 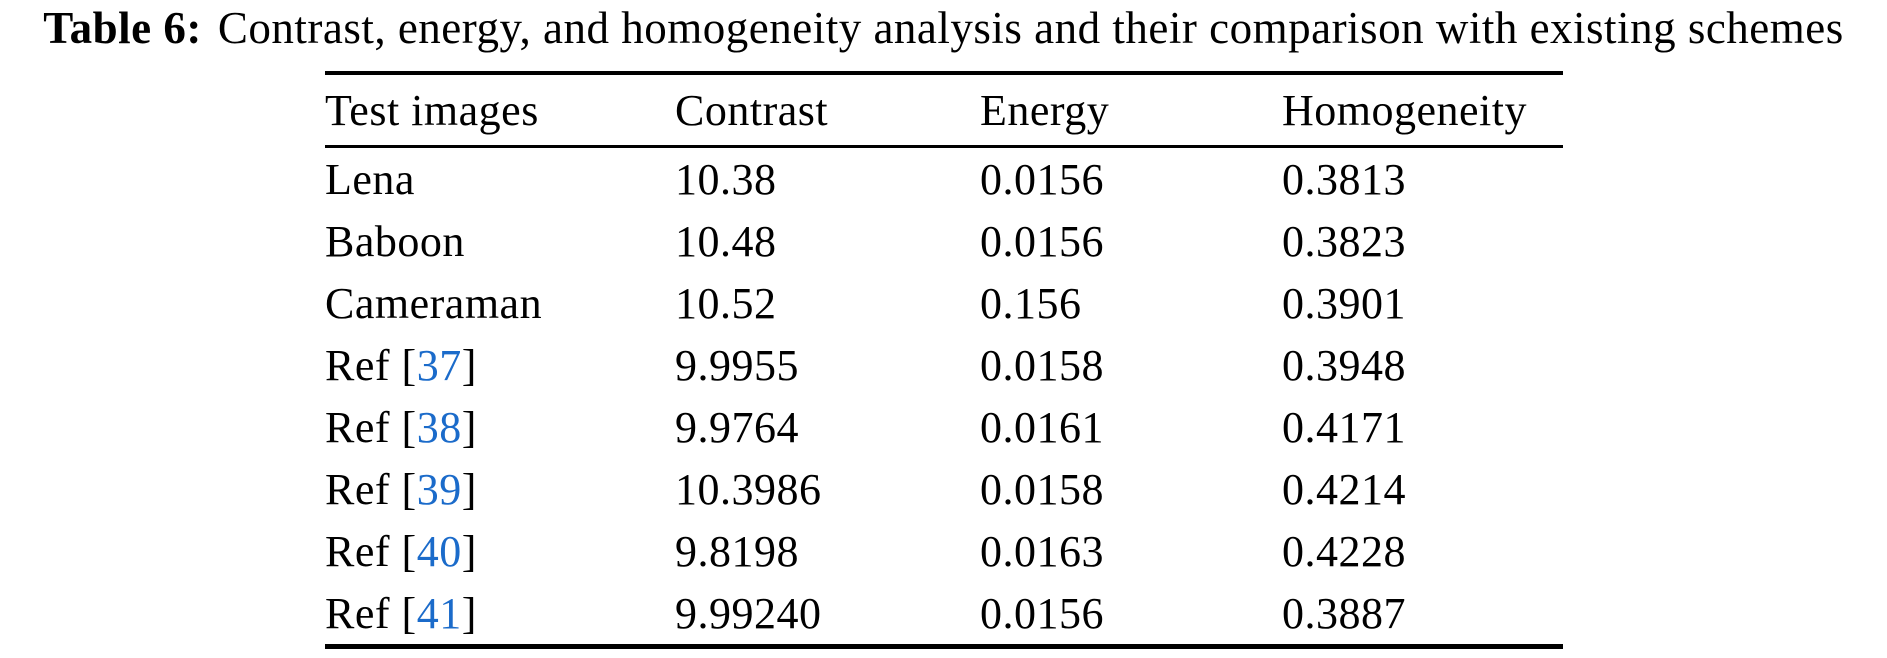 I want to click on cell-homogeneity: 0.4171, so click(x=1344, y=427).